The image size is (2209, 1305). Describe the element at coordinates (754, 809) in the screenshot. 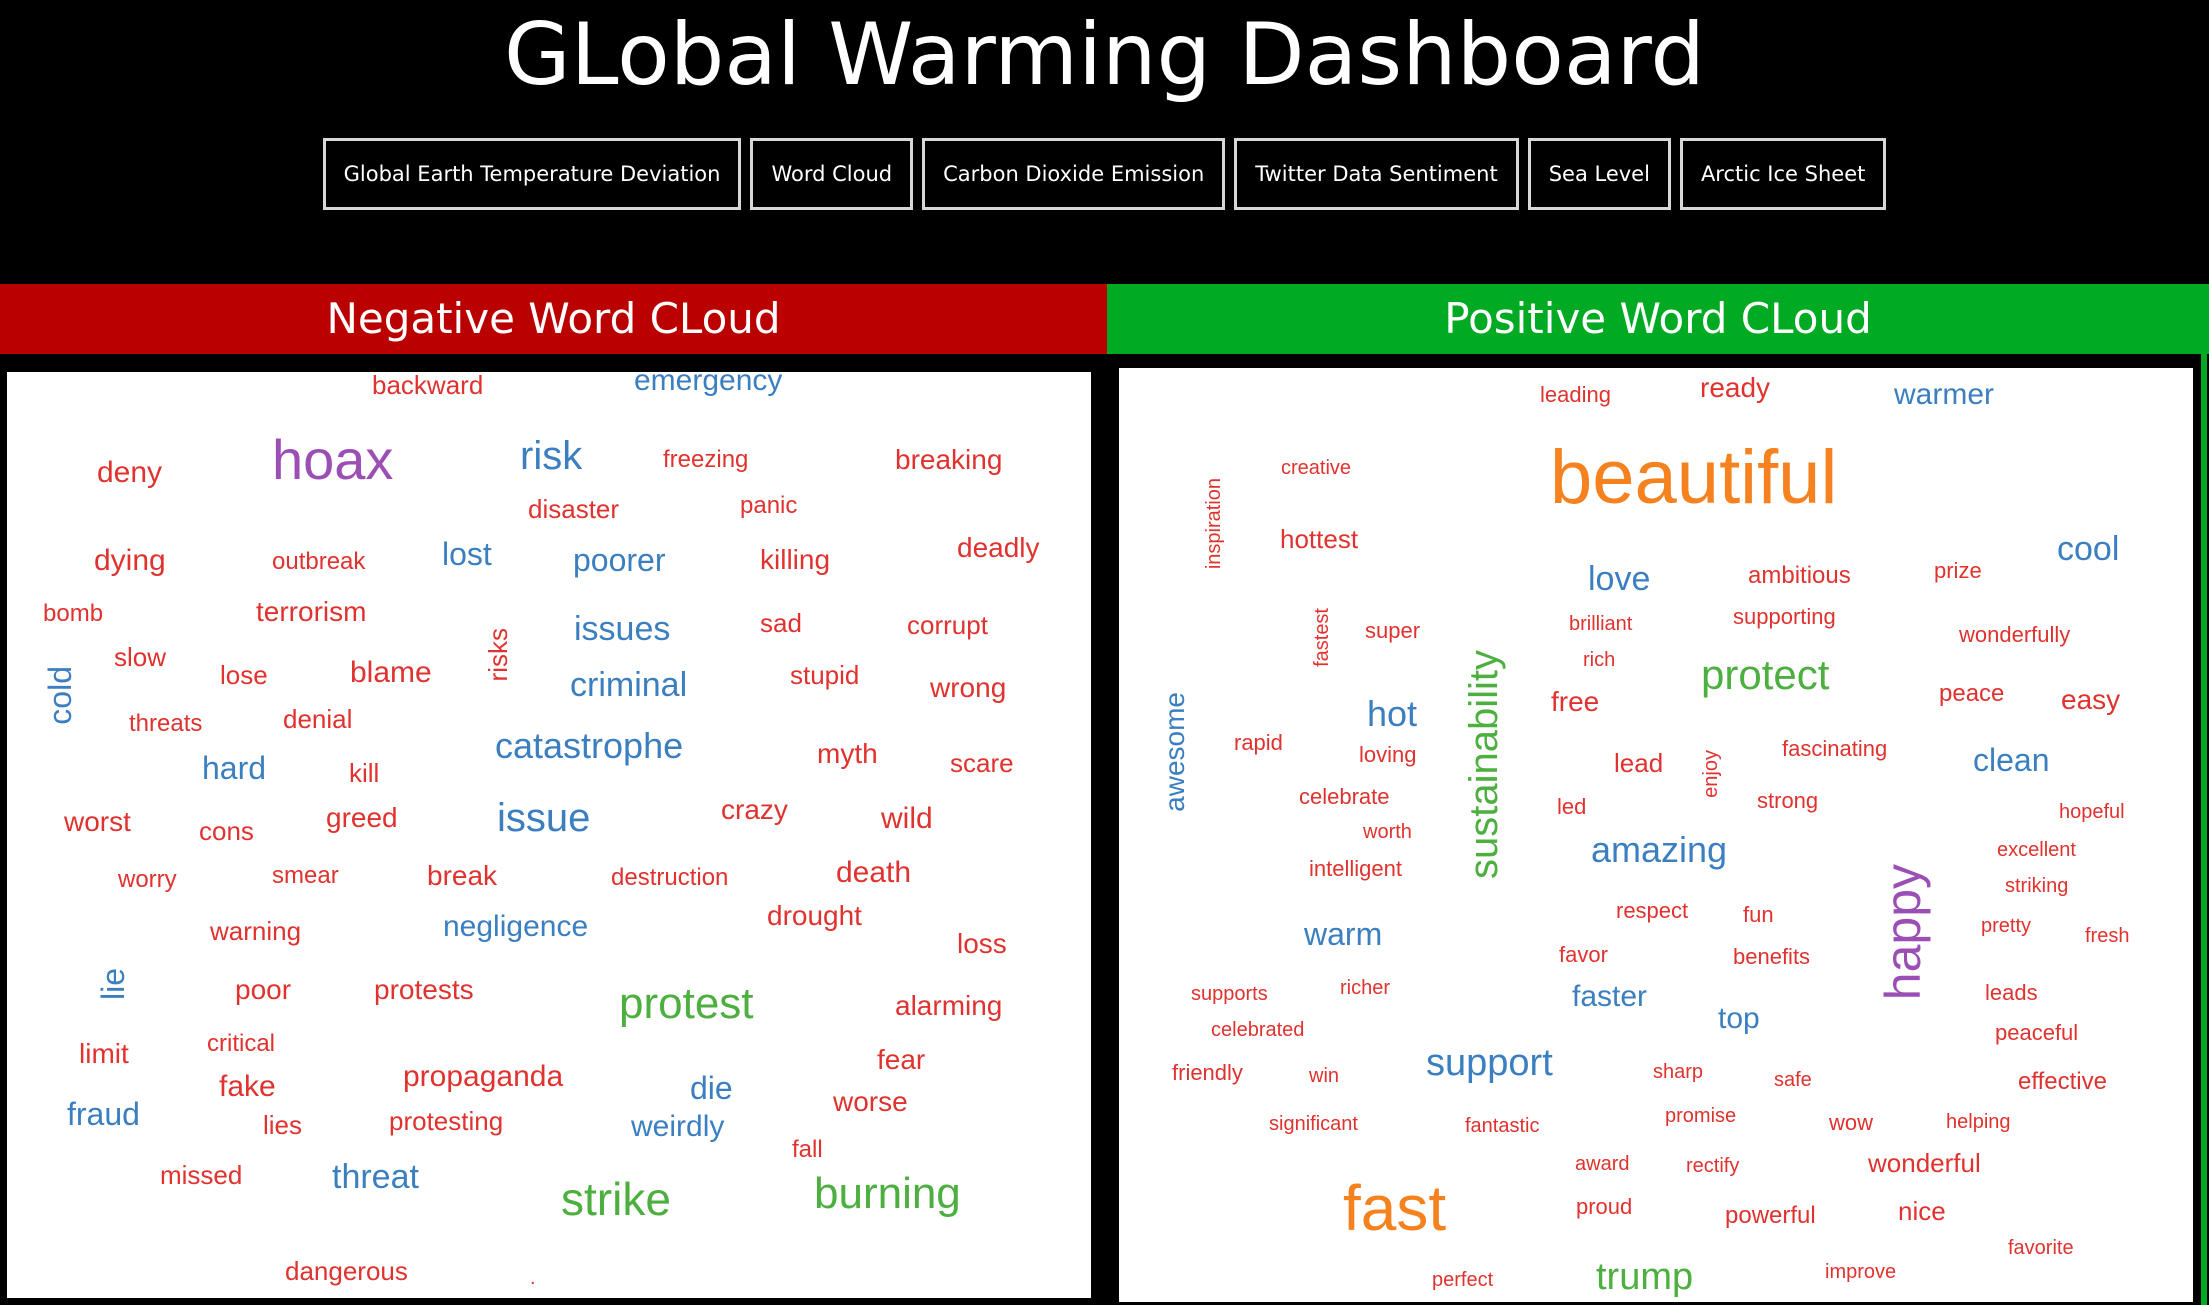

I see `word-crazy: crazy` at that location.